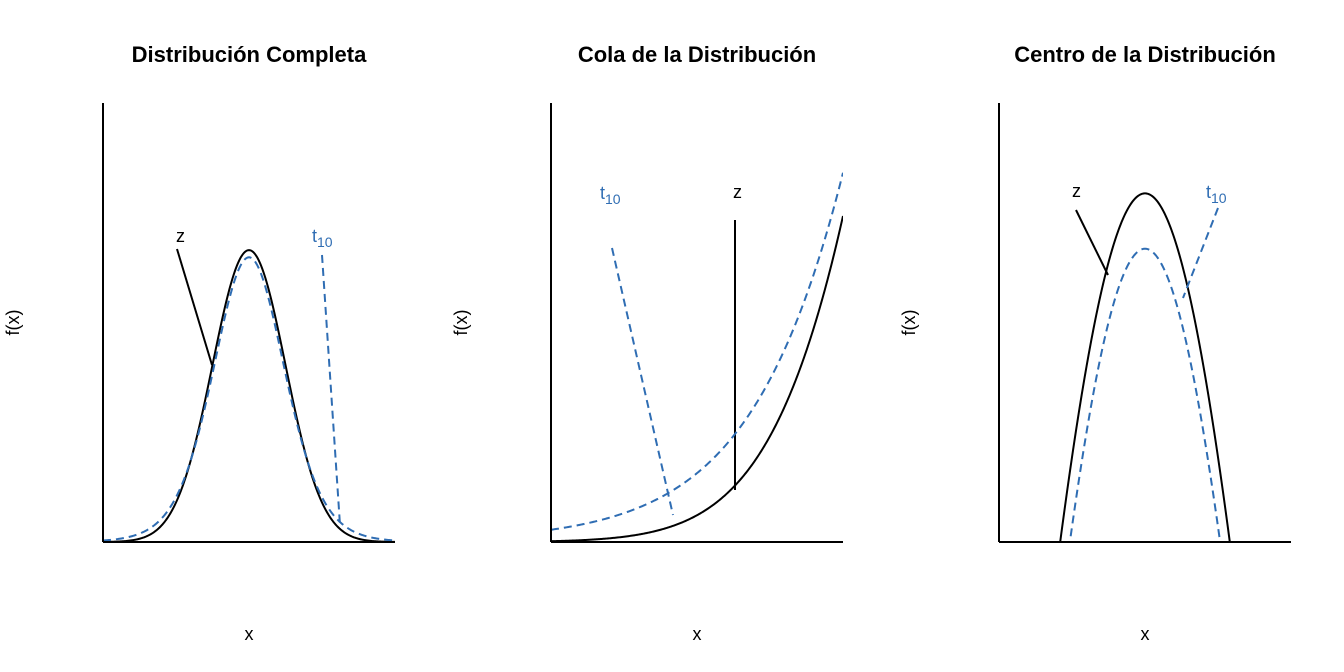 The image size is (1344, 672). Describe the element at coordinates (1145, 54) in the screenshot. I see `panel-title: Centro de la Distribución` at that location.